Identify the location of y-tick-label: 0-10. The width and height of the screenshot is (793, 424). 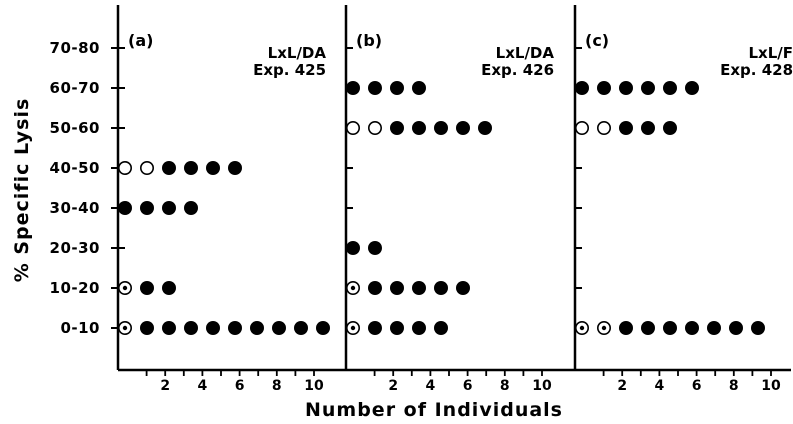
(80, 328).